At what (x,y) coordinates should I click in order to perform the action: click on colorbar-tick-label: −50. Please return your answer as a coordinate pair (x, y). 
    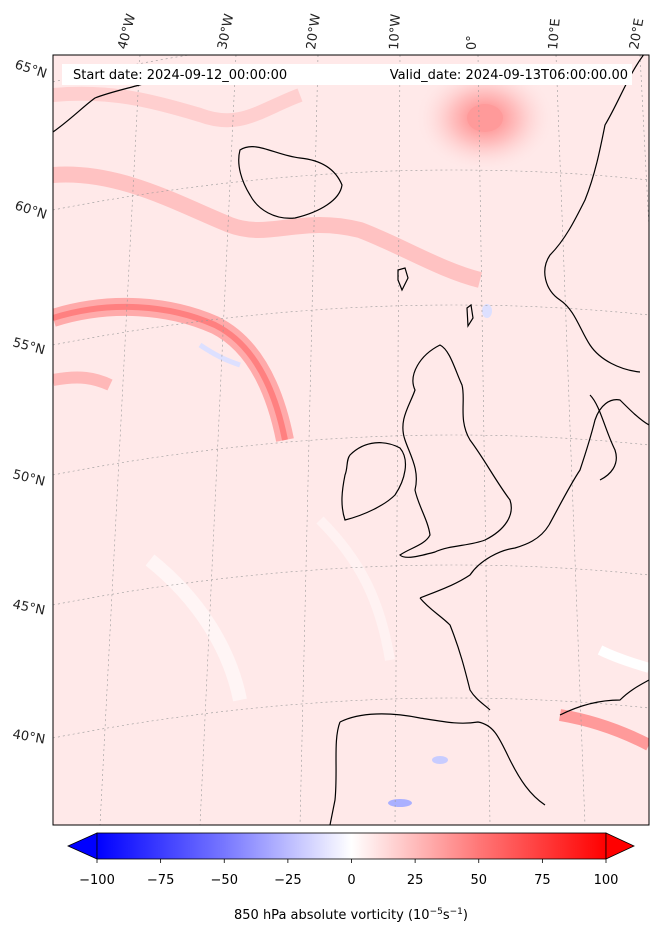
    Looking at the image, I should click on (224, 880).